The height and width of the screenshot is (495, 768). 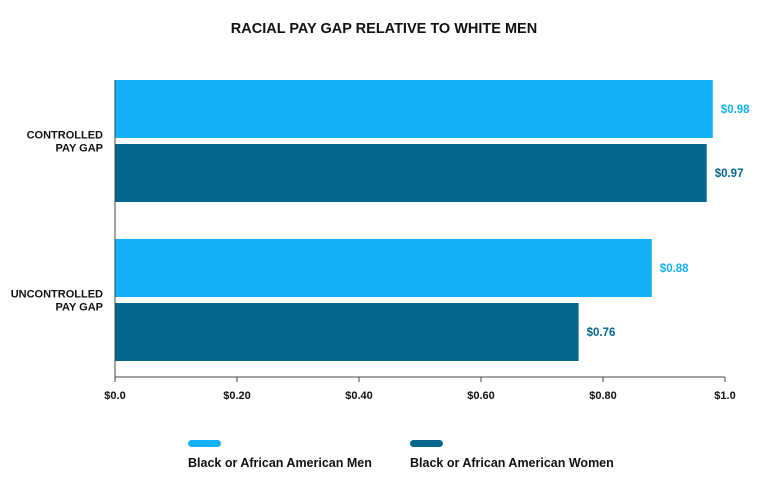 What do you see at coordinates (601, 333) in the screenshot?
I see `data-label: $0.76` at bounding box center [601, 333].